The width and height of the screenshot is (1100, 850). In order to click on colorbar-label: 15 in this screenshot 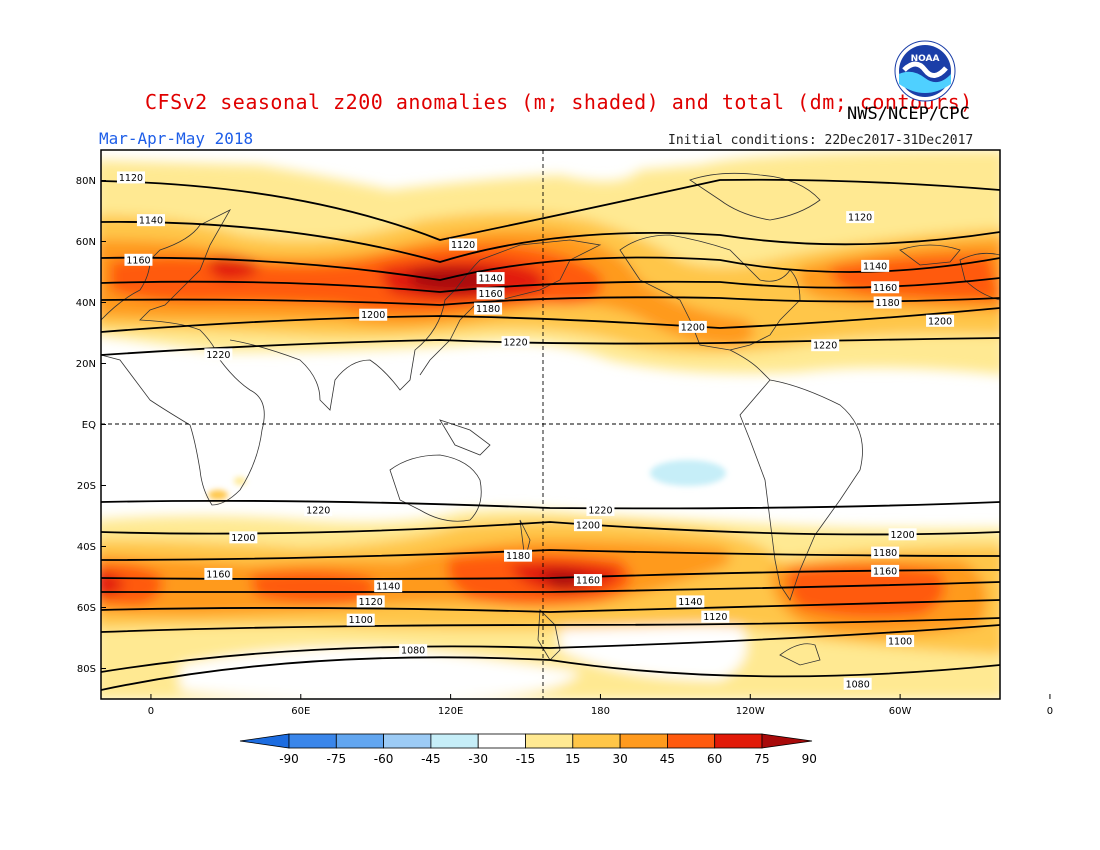, I will do `click(573, 759)`.